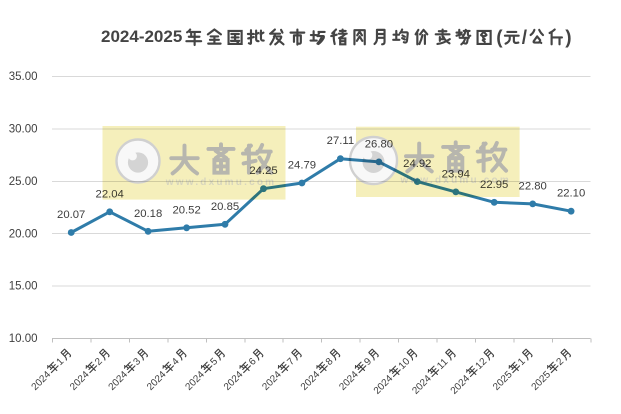 Image resolution: width=621 pixels, height=414 pixels. I want to click on svg-text: 10.00, so click(23, 339).